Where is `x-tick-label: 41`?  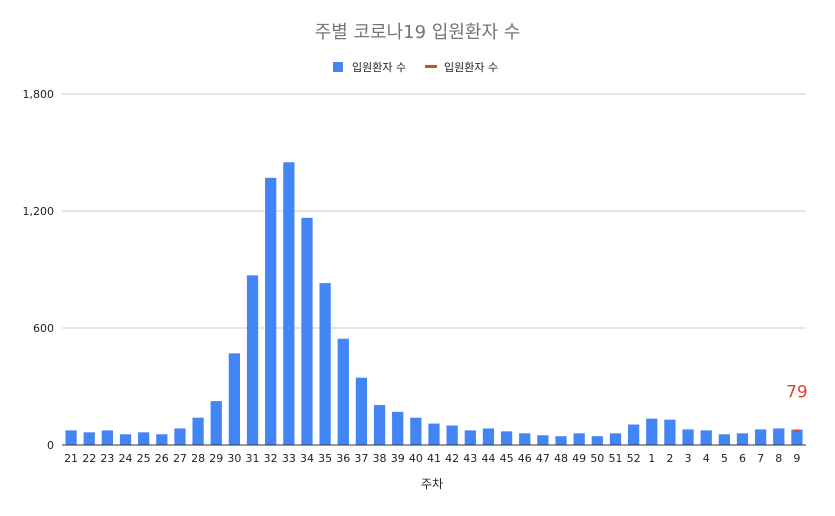
x-tick-label: 41 is located at coordinates (434, 458).